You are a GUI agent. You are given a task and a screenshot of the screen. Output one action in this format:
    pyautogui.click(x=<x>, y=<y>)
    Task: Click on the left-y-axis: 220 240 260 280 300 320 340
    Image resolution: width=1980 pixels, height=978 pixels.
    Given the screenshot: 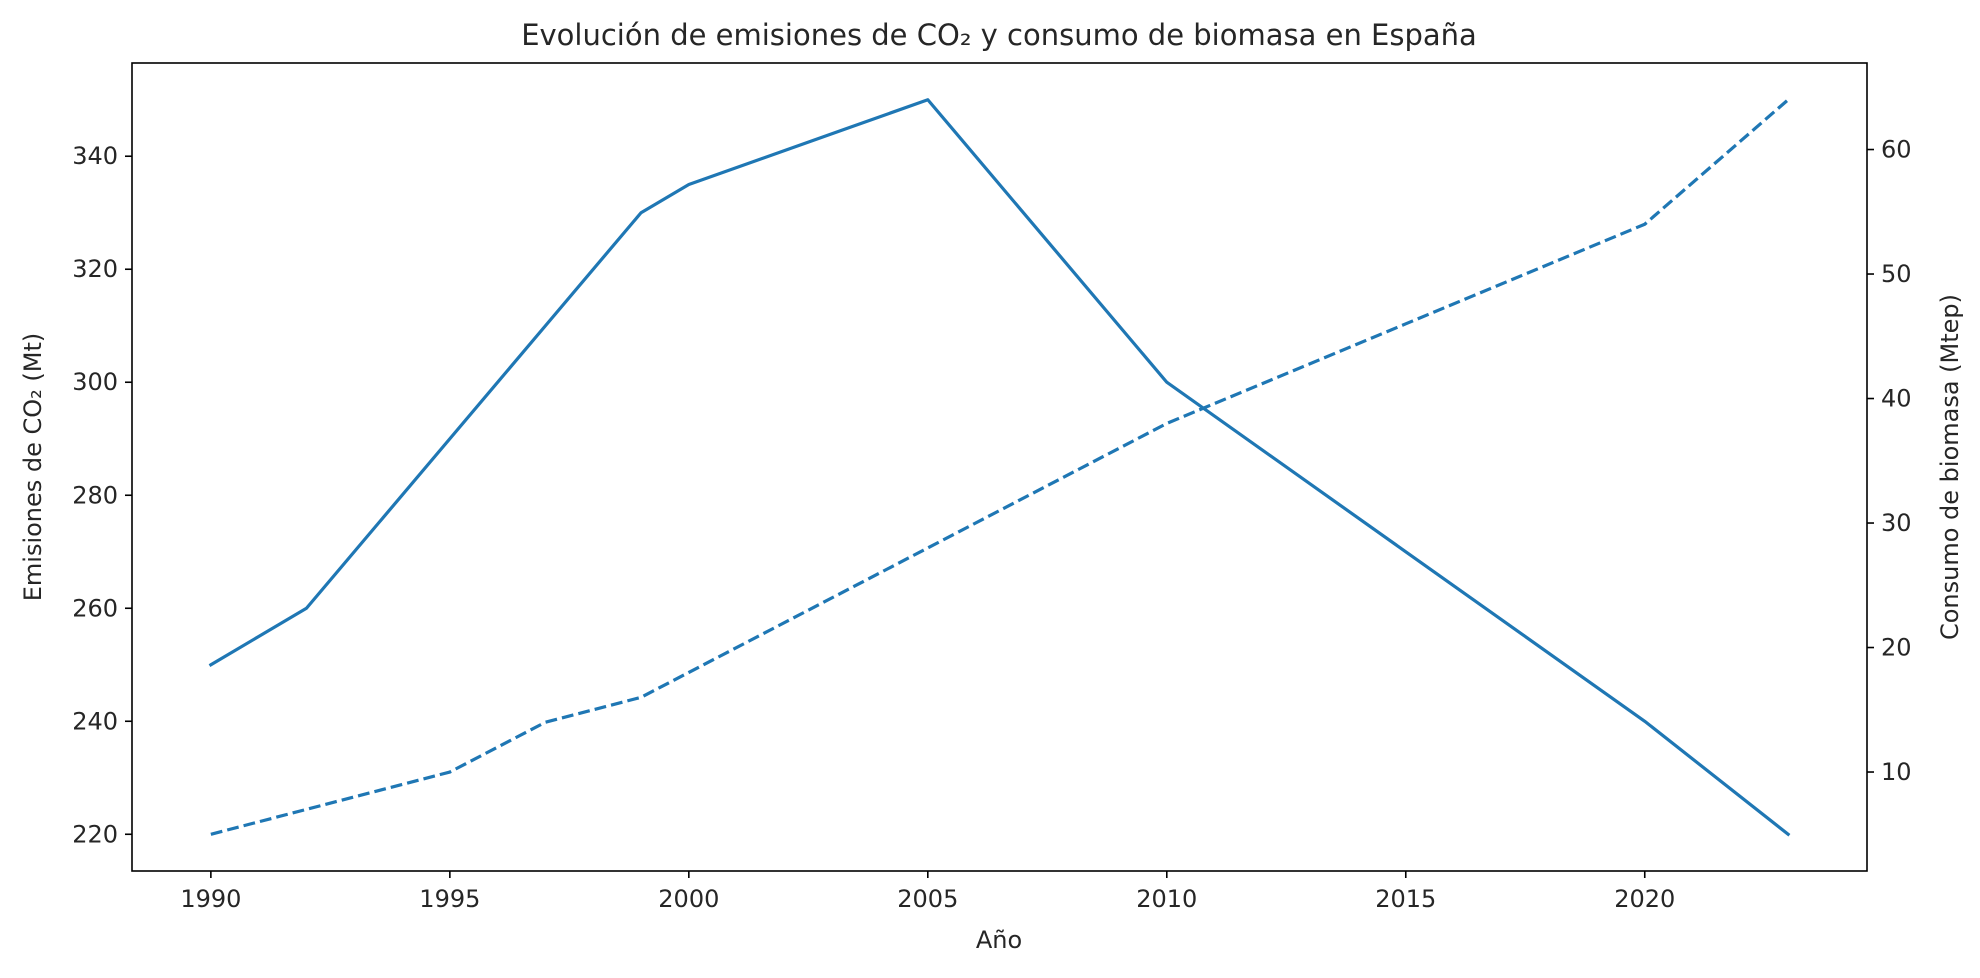 What is the action you would take?
    pyautogui.click(x=102, y=495)
    